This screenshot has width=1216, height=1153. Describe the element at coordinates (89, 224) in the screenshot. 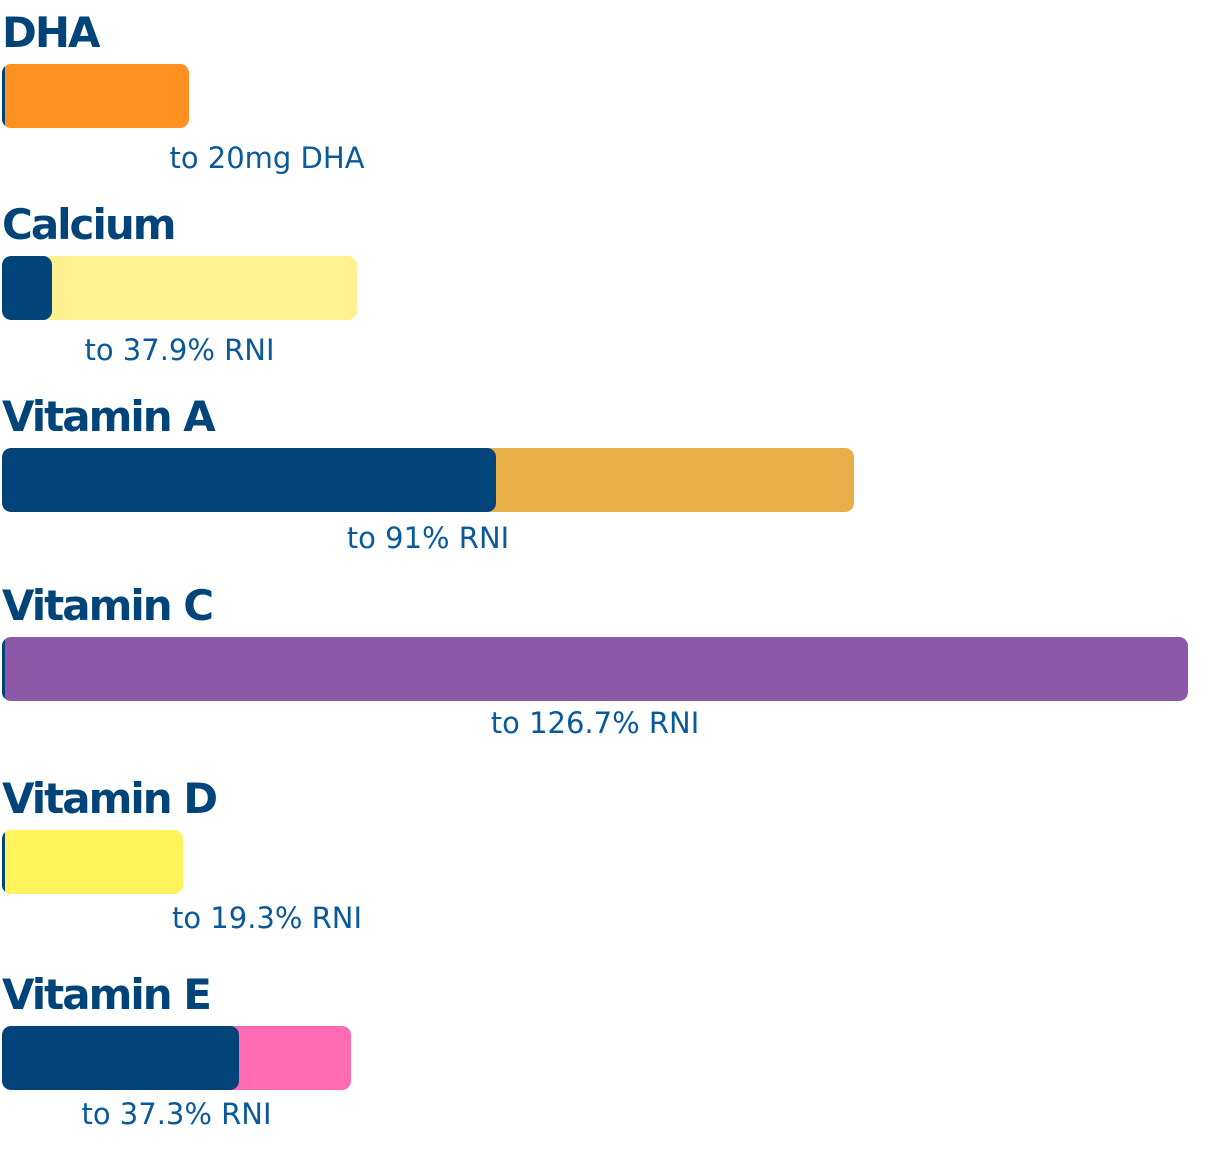

I see `nutrient-name: Calcium` at that location.